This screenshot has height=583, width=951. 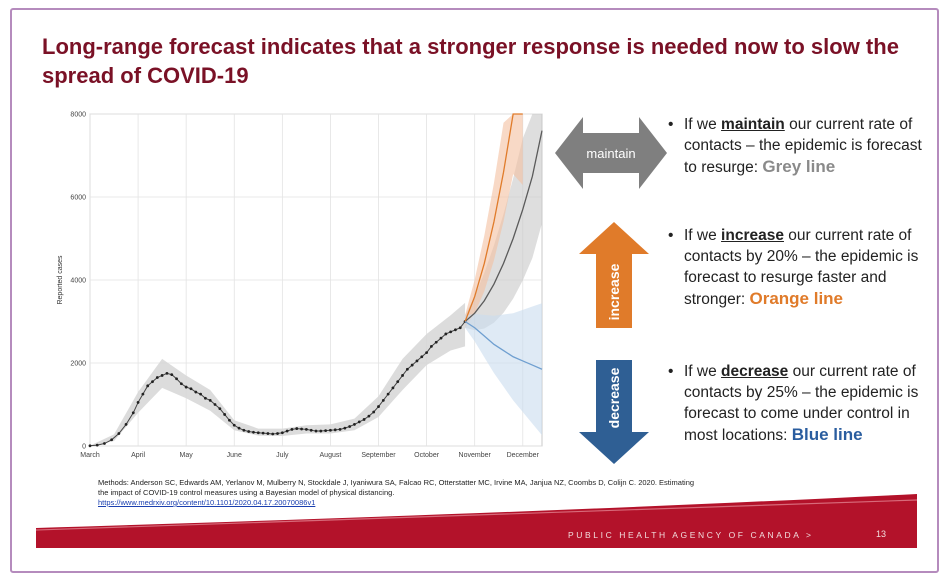 I want to click on forecast-line-decrease, so click(x=503, y=345).